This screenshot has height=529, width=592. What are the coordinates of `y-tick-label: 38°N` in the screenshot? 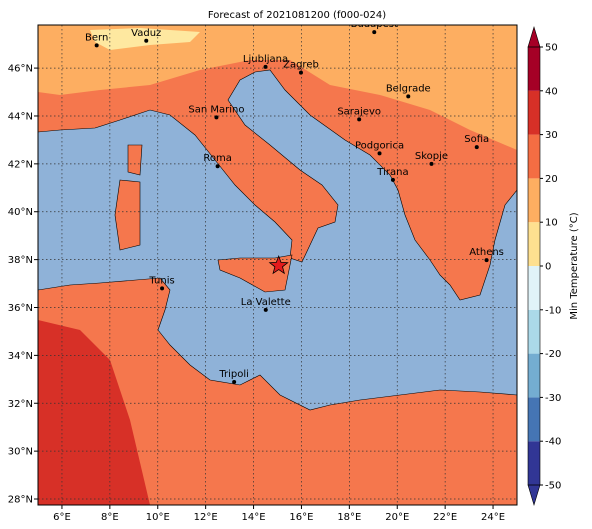 It's located at (20, 260).